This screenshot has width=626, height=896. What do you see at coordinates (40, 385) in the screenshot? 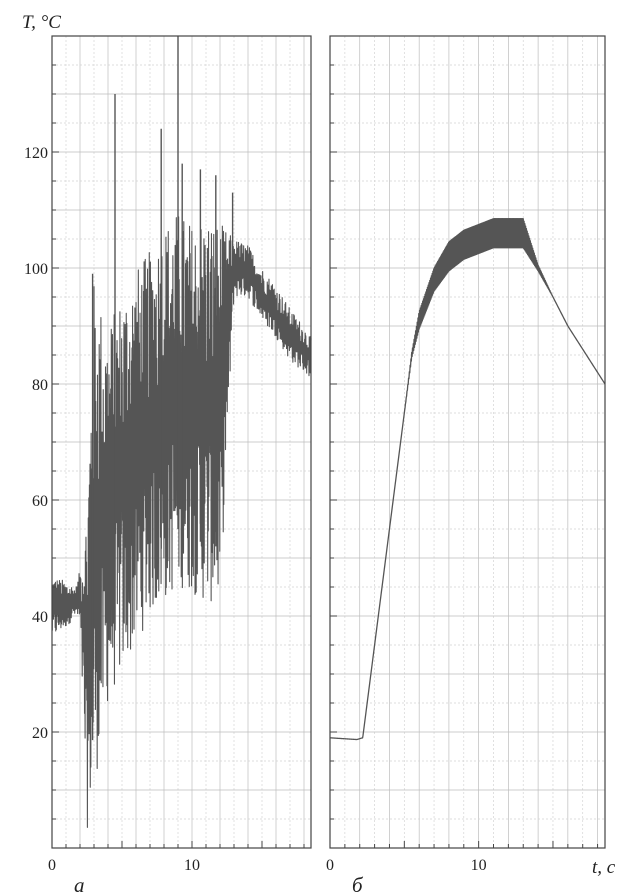
I see `y-tick-label: 80` at bounding box center [40, 385].